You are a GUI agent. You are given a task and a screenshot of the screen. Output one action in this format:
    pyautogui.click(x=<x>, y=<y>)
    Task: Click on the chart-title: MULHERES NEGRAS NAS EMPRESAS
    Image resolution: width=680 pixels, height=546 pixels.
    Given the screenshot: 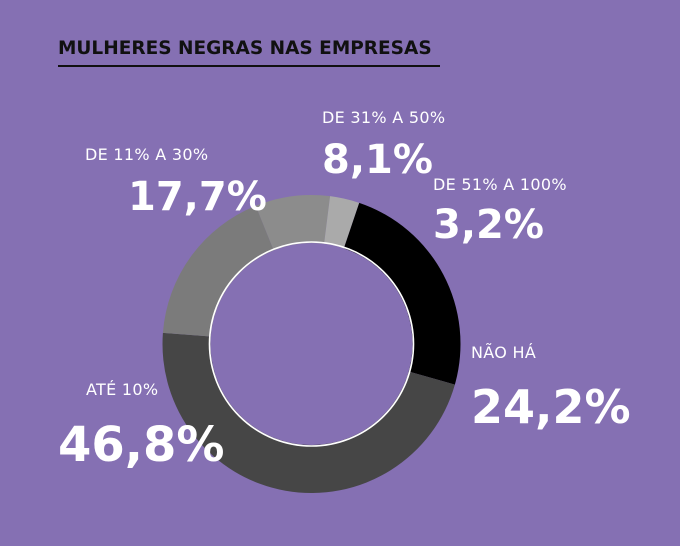 What is the action you would take?
    pyautogui.click(x=245, y=48)
    